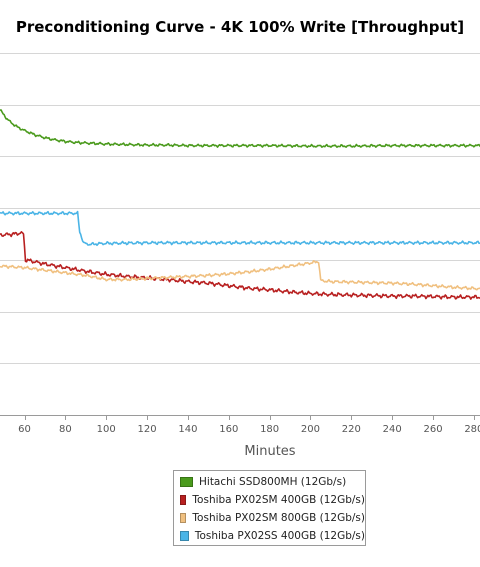 This screenshot has height=567, width=480. What do you see at coordinates (432, 429) in the screenshot?
I see `x-tick-label-10: 260` at bounding box center [432, 429].